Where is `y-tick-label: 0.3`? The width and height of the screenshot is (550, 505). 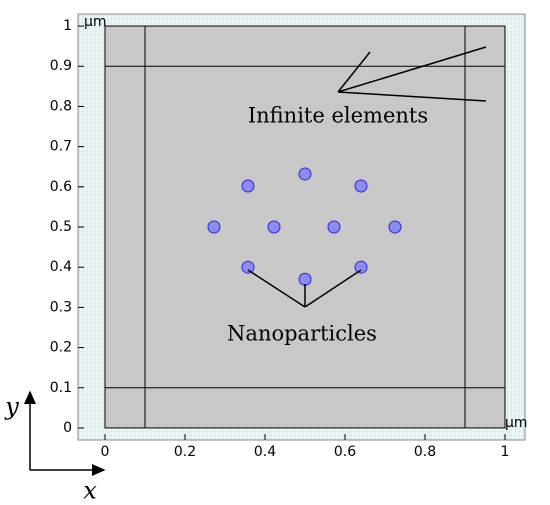 y-tick-label: 0.3 is located at coordinates (61, 307).